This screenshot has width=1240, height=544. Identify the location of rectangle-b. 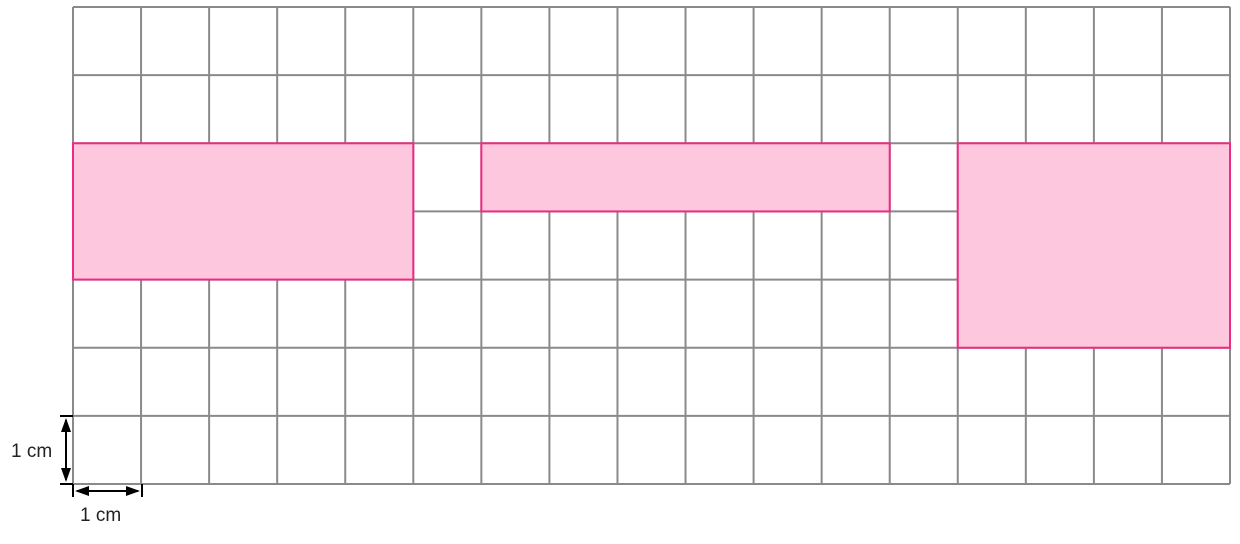
(685, 177).